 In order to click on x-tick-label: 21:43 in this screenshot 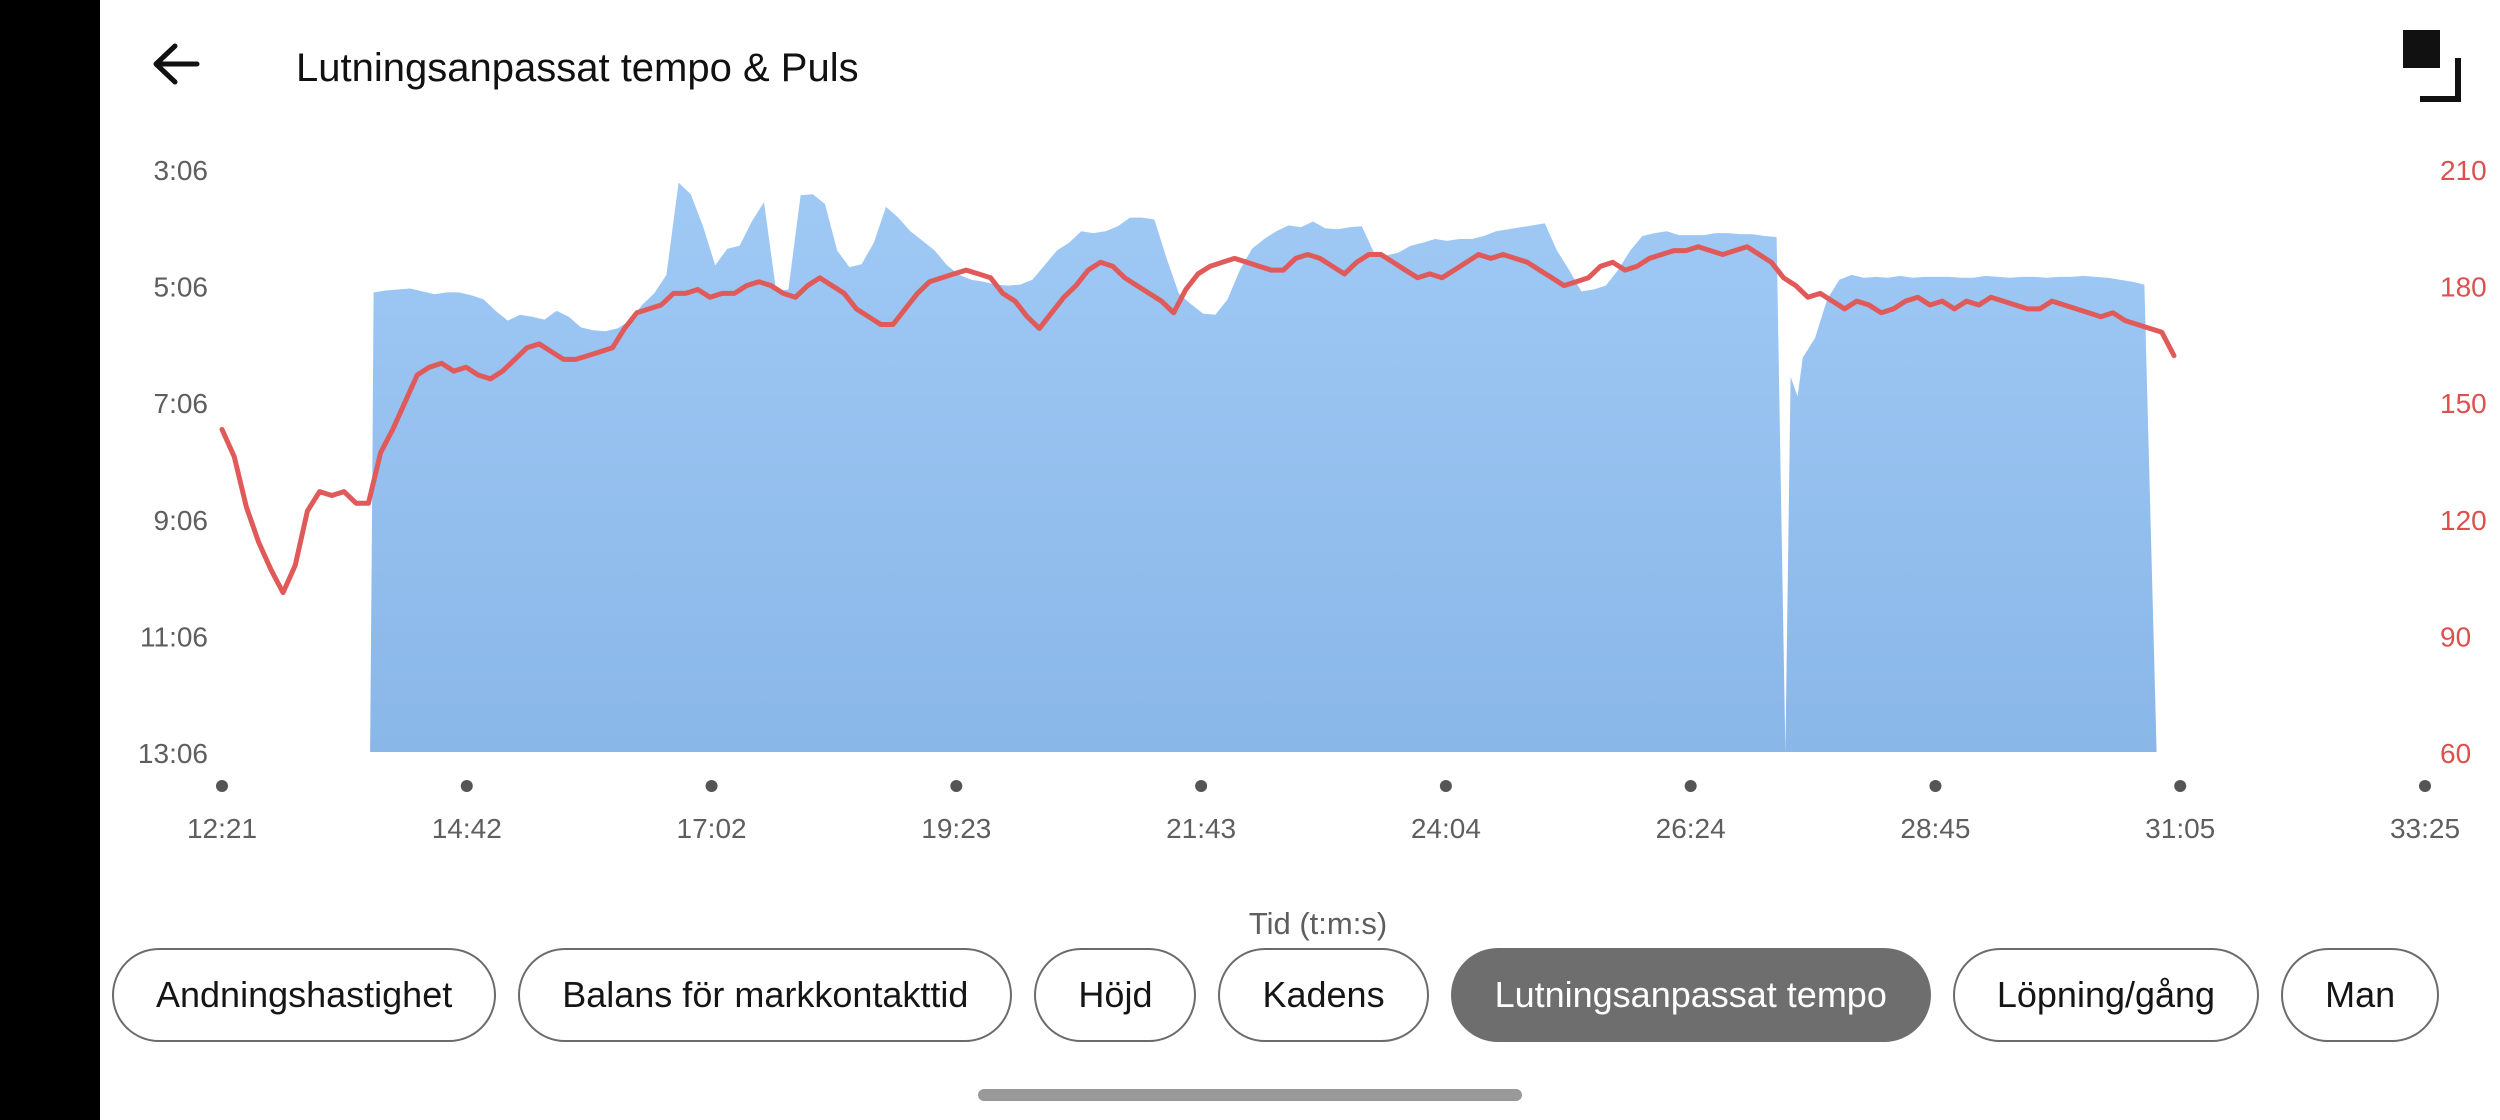, I will do `click(1201, 828)`.